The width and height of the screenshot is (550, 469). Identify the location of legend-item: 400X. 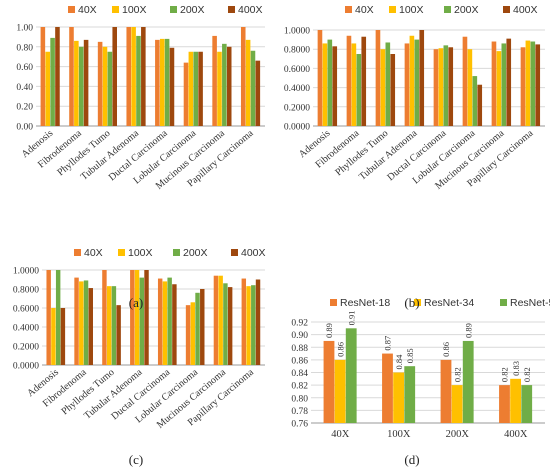
(520, 10).